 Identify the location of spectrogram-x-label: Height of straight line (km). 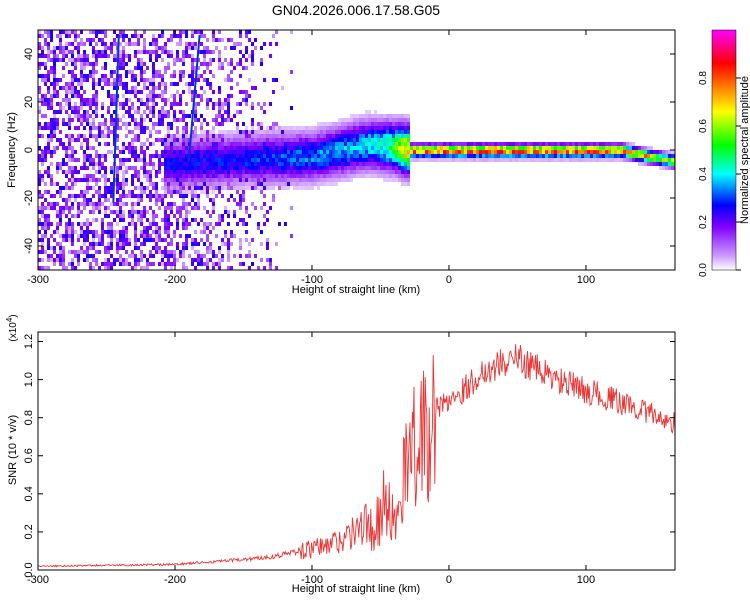
(356, 290).